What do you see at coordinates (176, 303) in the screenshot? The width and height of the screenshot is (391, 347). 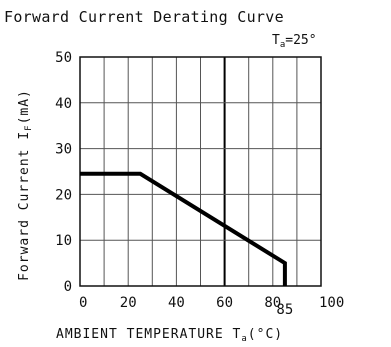 I see `x-tick-label-40: 40` at bounding box center [176, 303].